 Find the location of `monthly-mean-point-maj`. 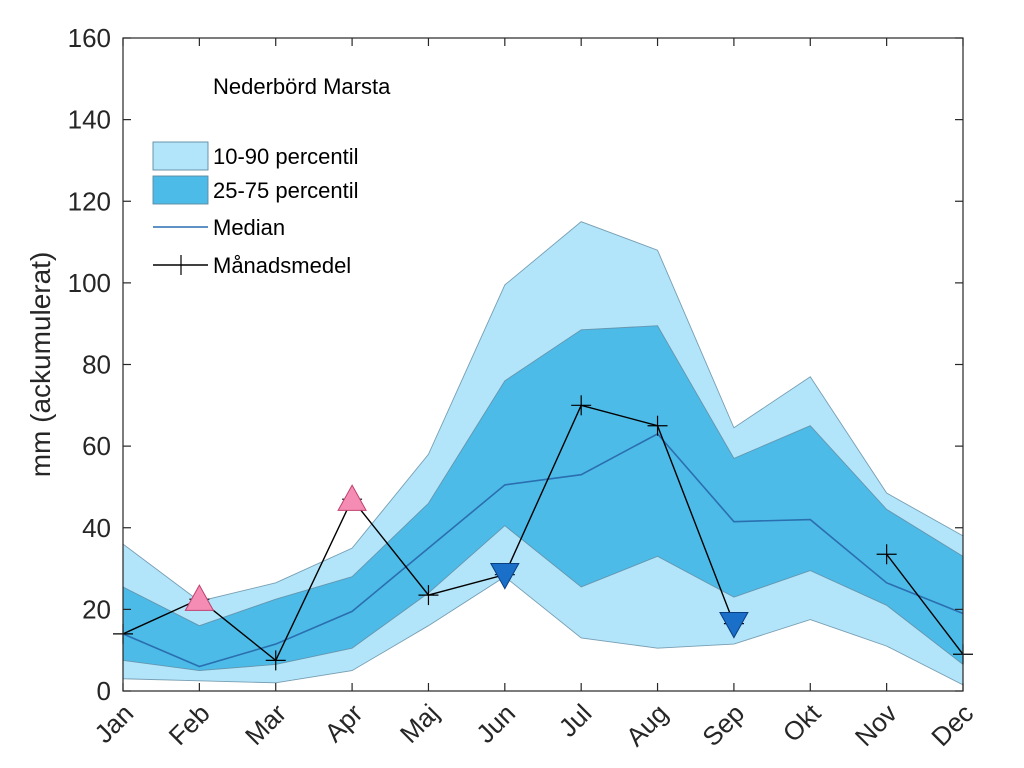

monthly-mean-point-maj is located at coordinates (428, 595).